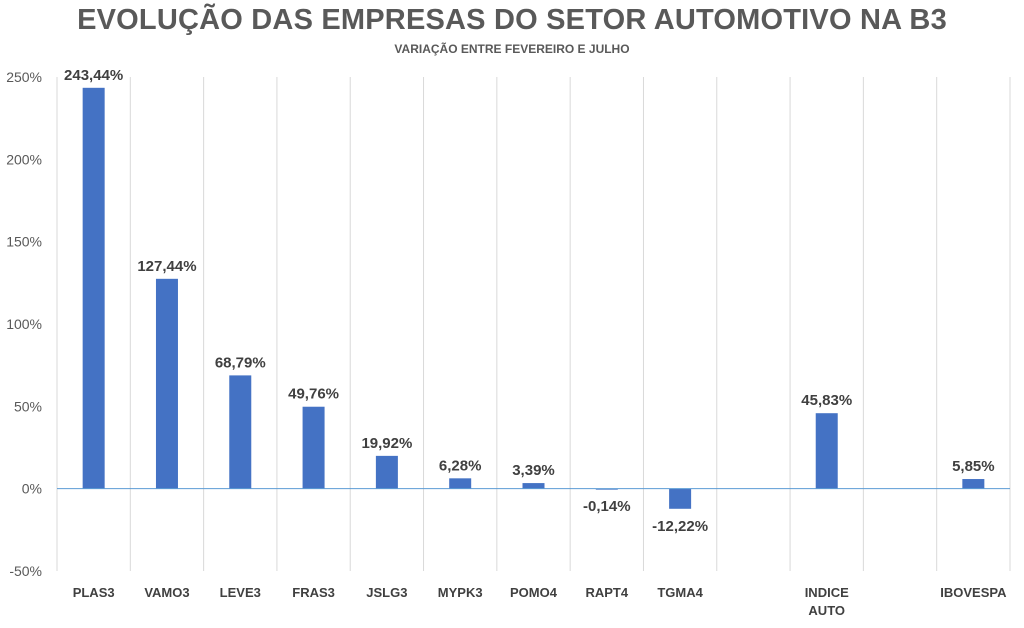 This screenshot has height=628, width=1024. Describe the element at coordinates (386, 592) in the screenshot. I see `category-label: JSLG3` at that location.